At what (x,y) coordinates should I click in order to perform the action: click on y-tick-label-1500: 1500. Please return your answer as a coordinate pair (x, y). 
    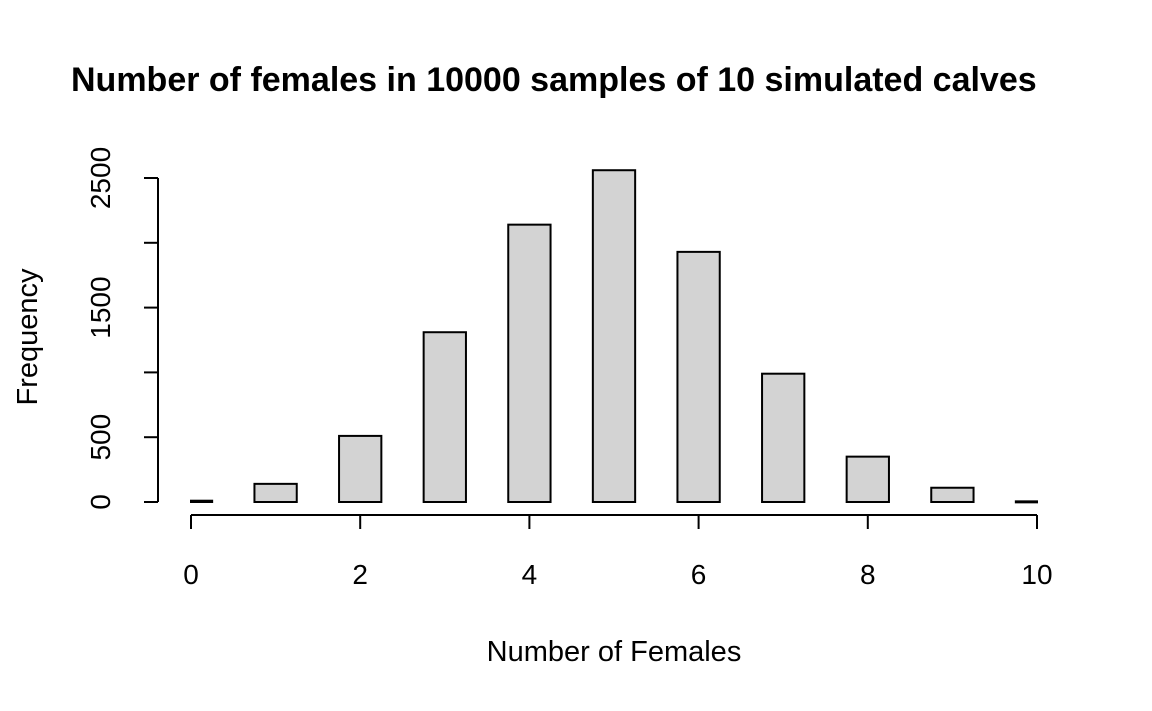
    Looking at the image, I should click on (100, 307).